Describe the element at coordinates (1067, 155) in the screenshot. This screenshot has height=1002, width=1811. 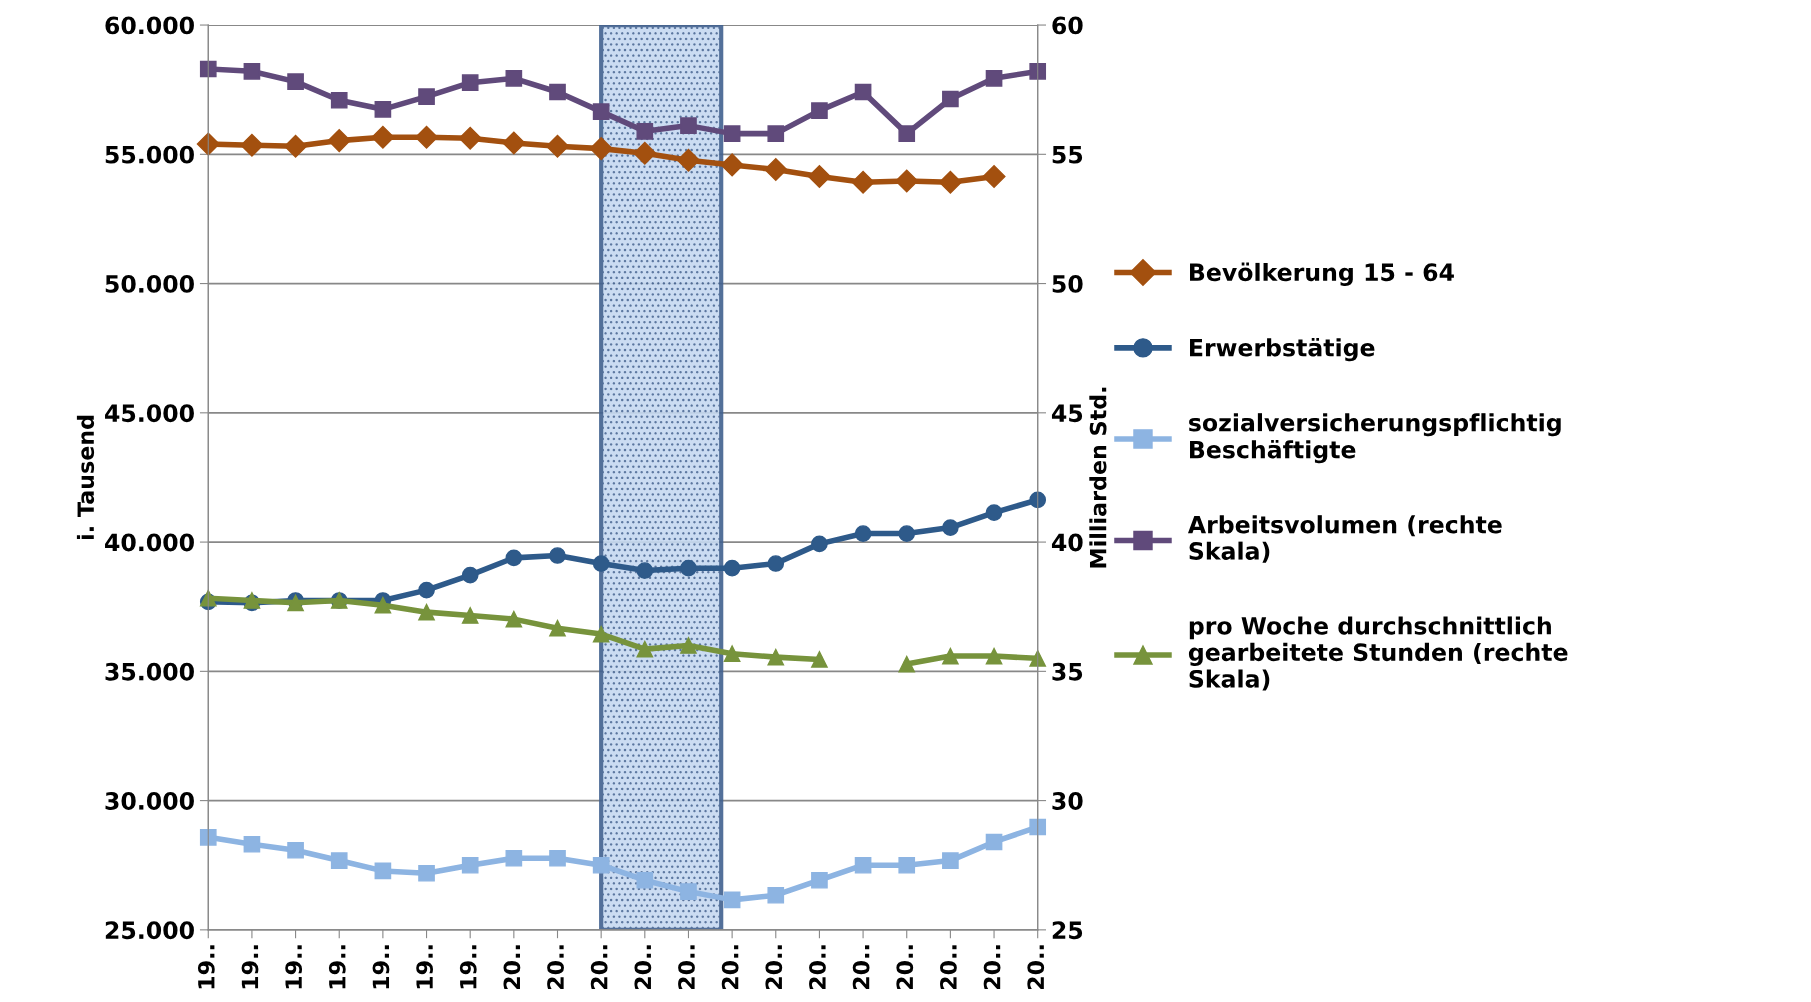
I see `y2-tick-label: 55` at that location.